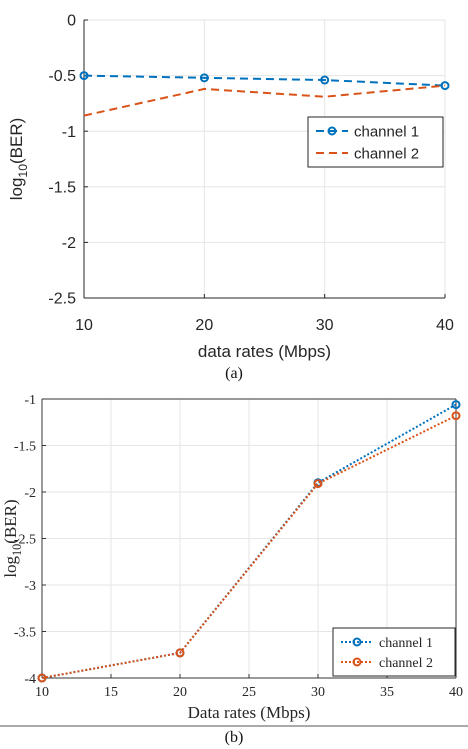  I want to click on x-tick-label: 15, so click(111, 692).